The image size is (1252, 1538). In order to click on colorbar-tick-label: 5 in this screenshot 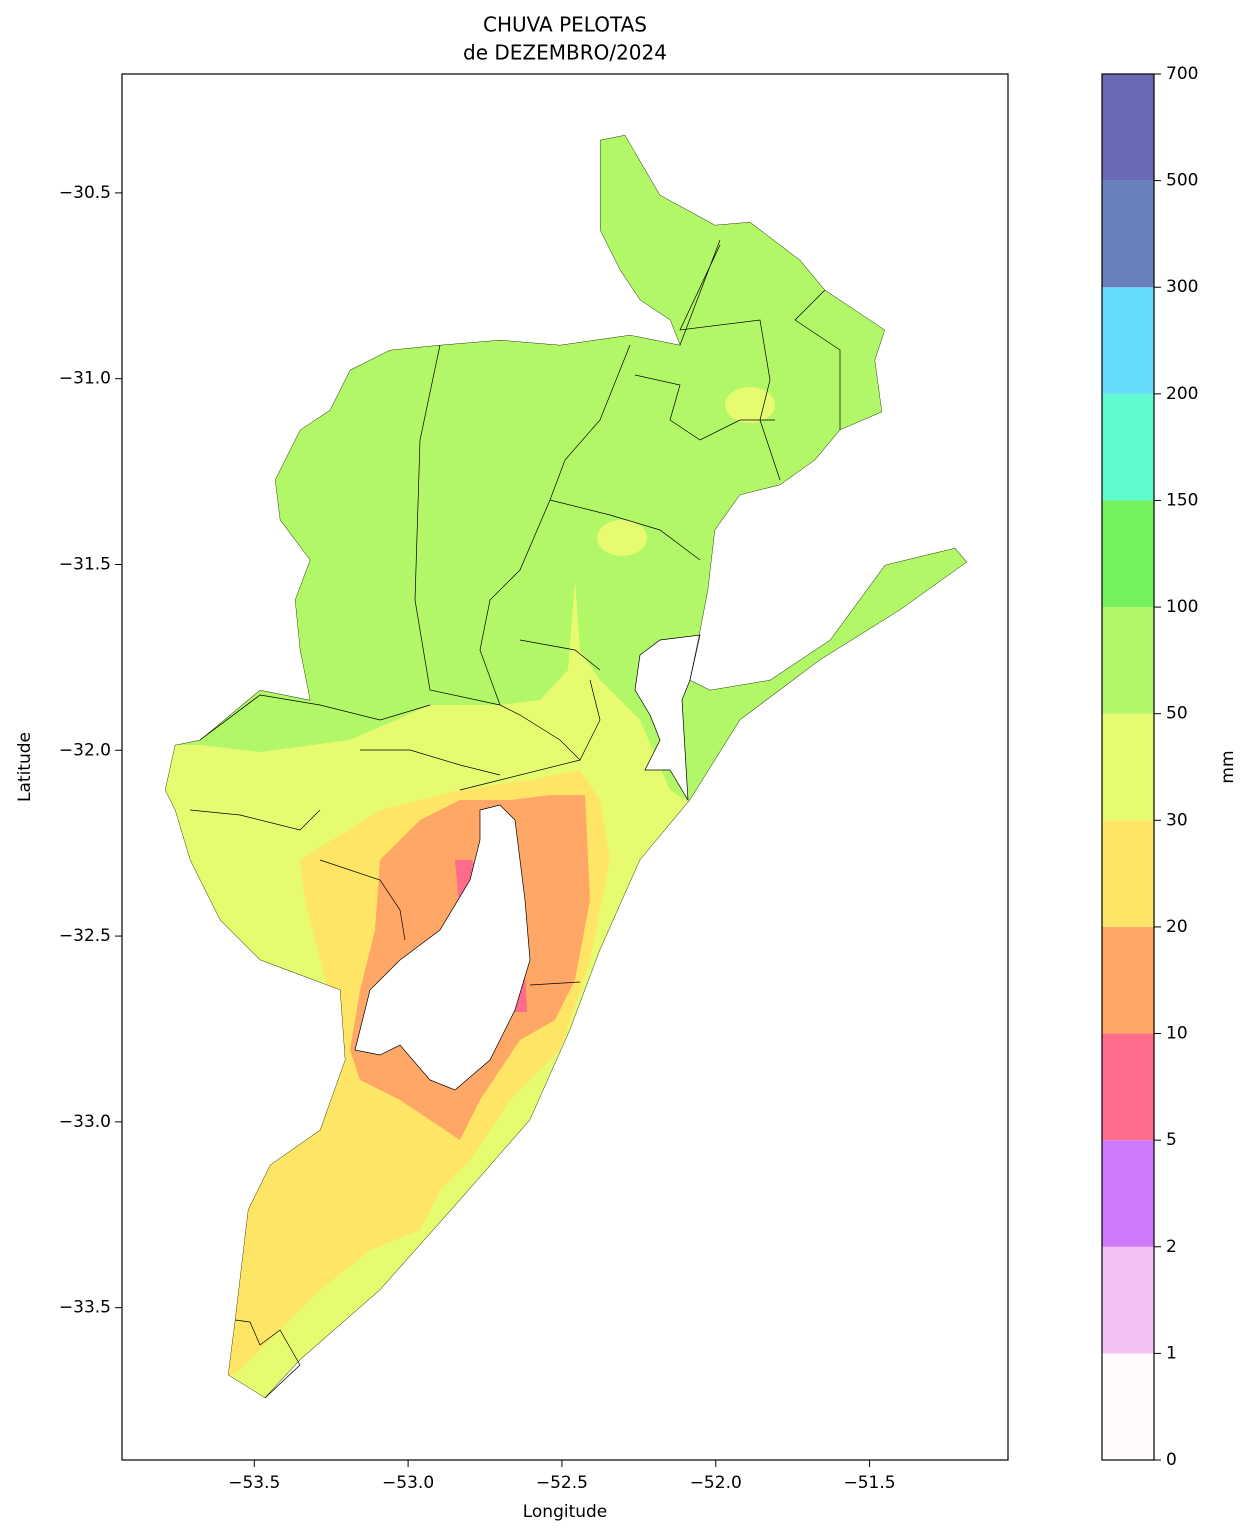, I will do `click(1171, 1140)`.